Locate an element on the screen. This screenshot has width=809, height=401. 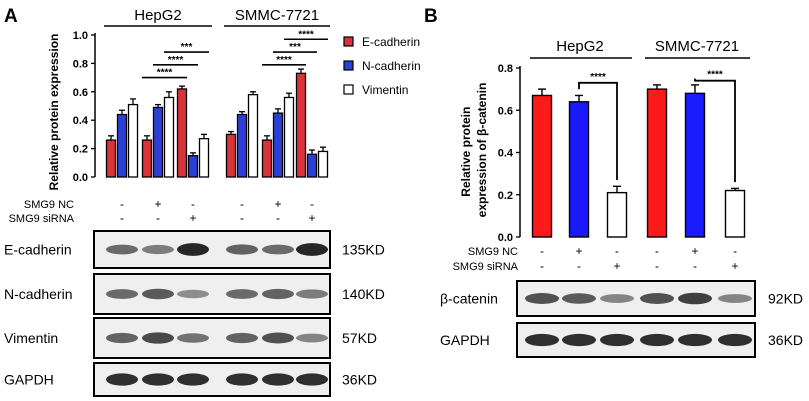
panel-b-ylabel-line2: expression of β-catenin is located at coordinates (482, 150).